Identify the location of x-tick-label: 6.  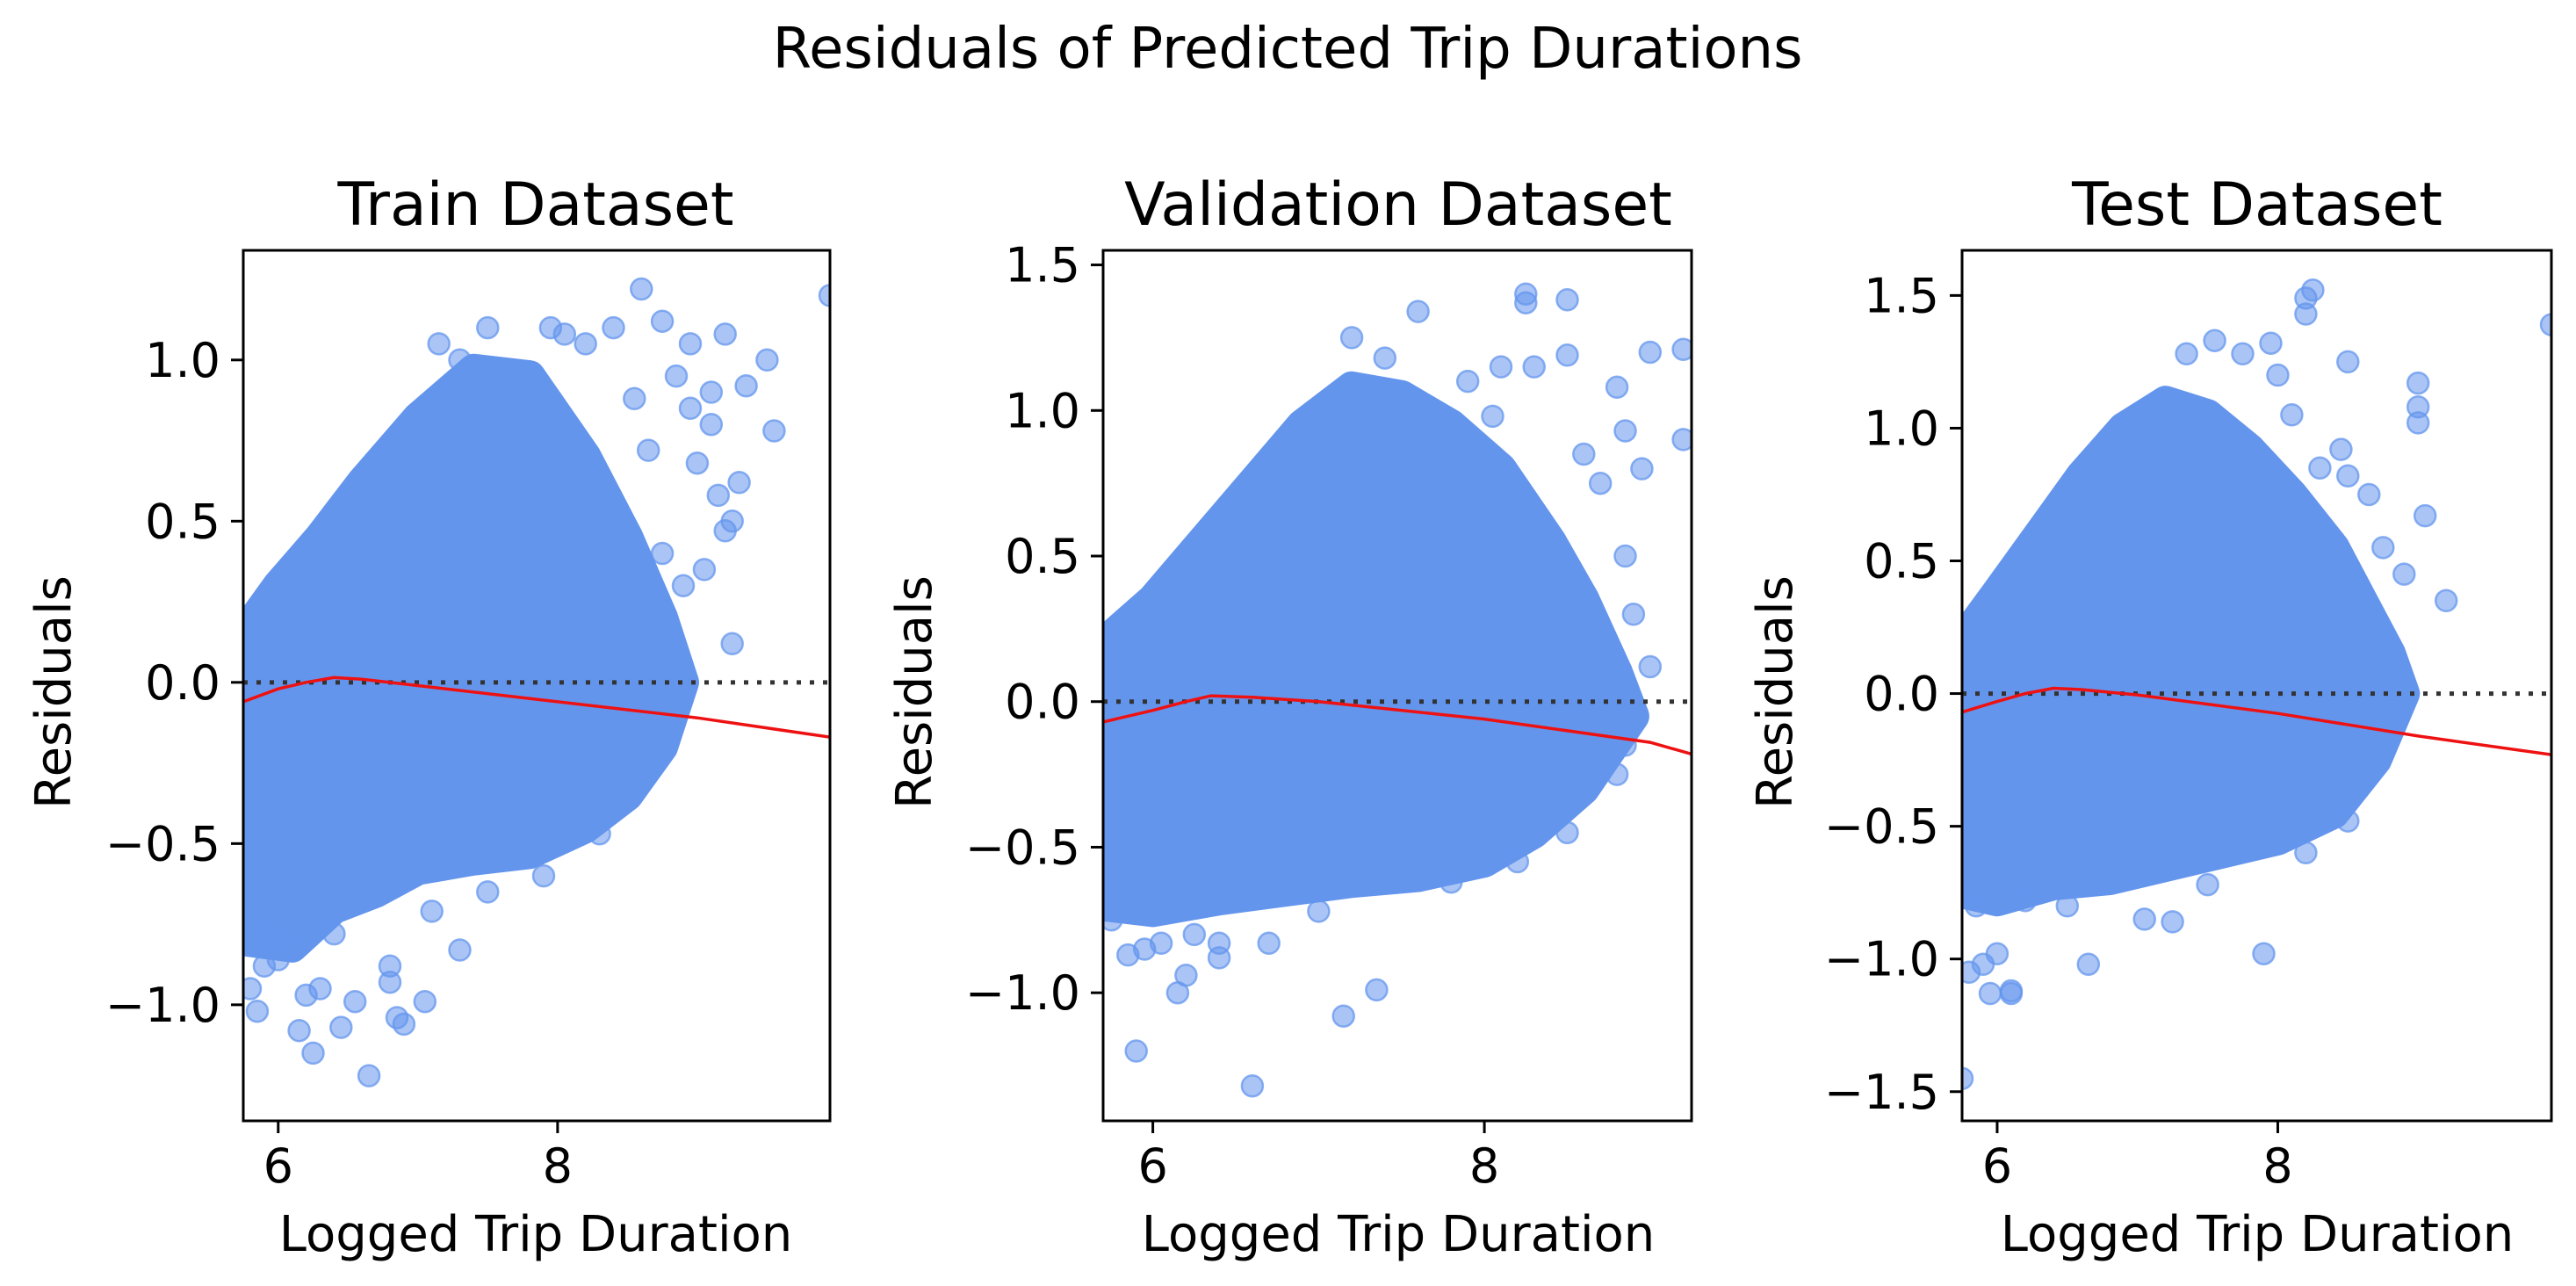
(278, 1166).